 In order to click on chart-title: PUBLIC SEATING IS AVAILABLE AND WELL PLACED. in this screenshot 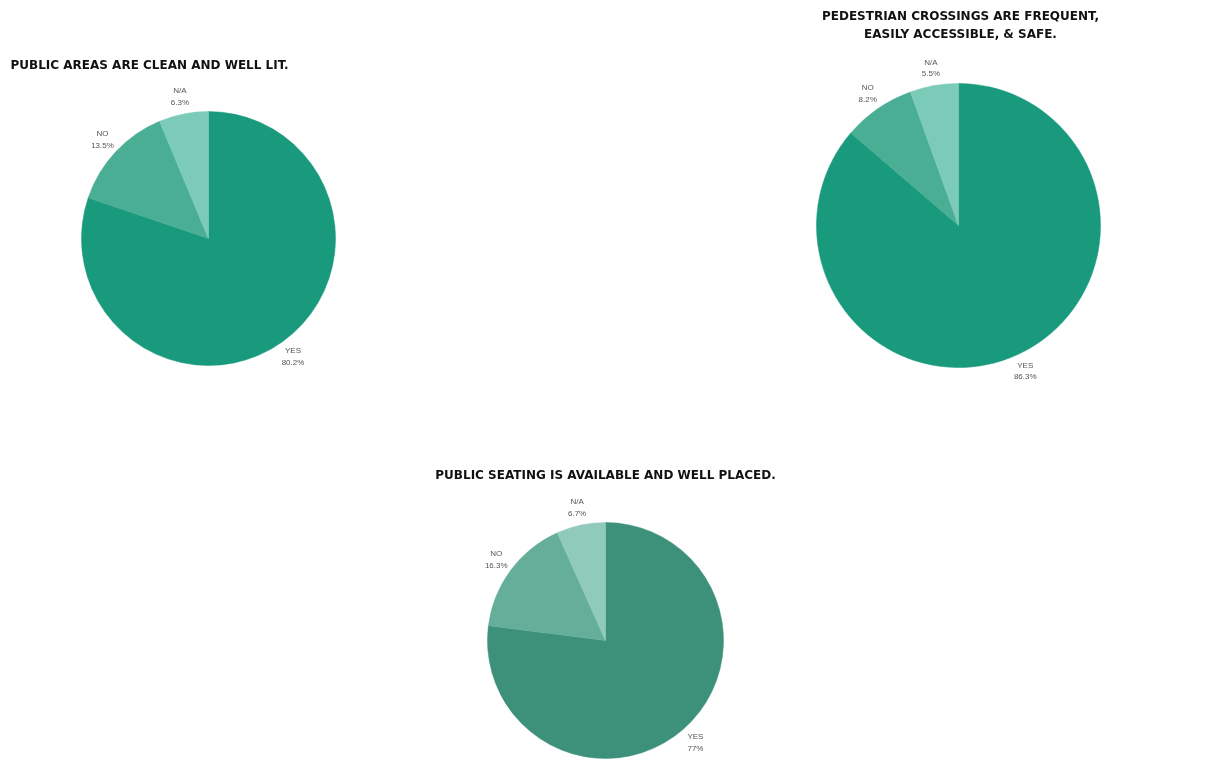, I will do `click(605, 474)`.